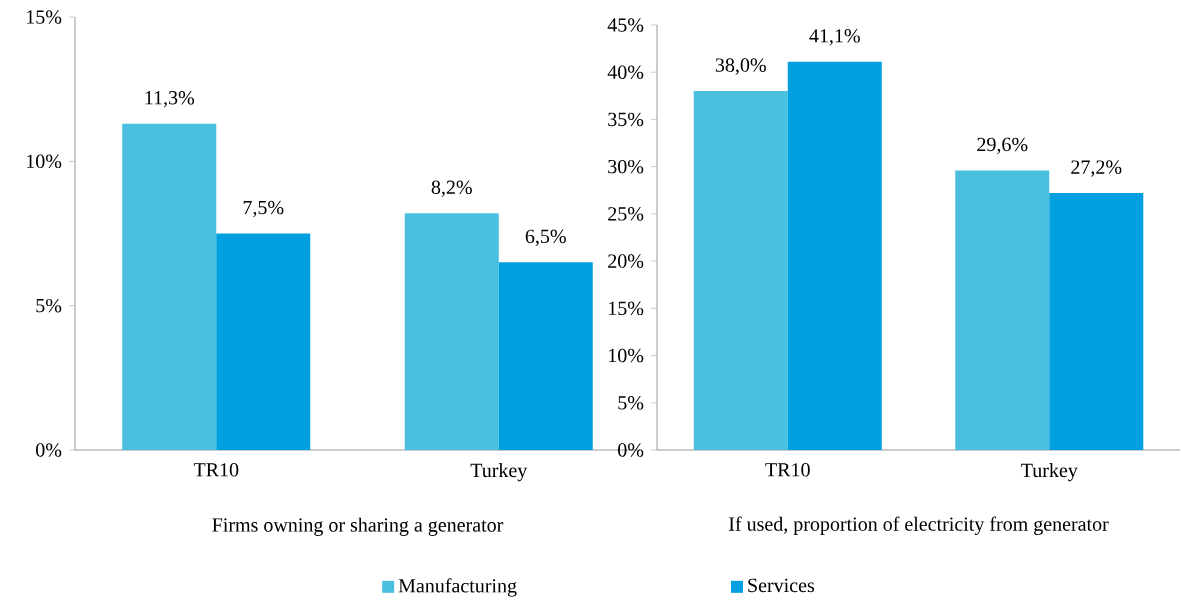 Image resolution: width=1181 pixels, height=600 pixels. I want to click on data-label: 7,5%, so click(263, 209).